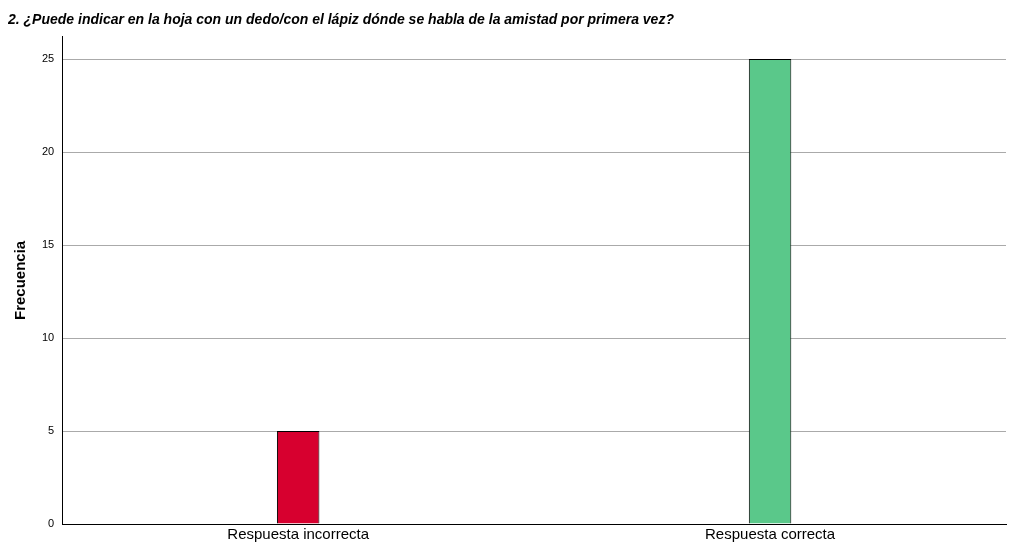  Describe the element at coordinates (48, 244) in the screenshot. I see `y-tick-label: 15` at that location.